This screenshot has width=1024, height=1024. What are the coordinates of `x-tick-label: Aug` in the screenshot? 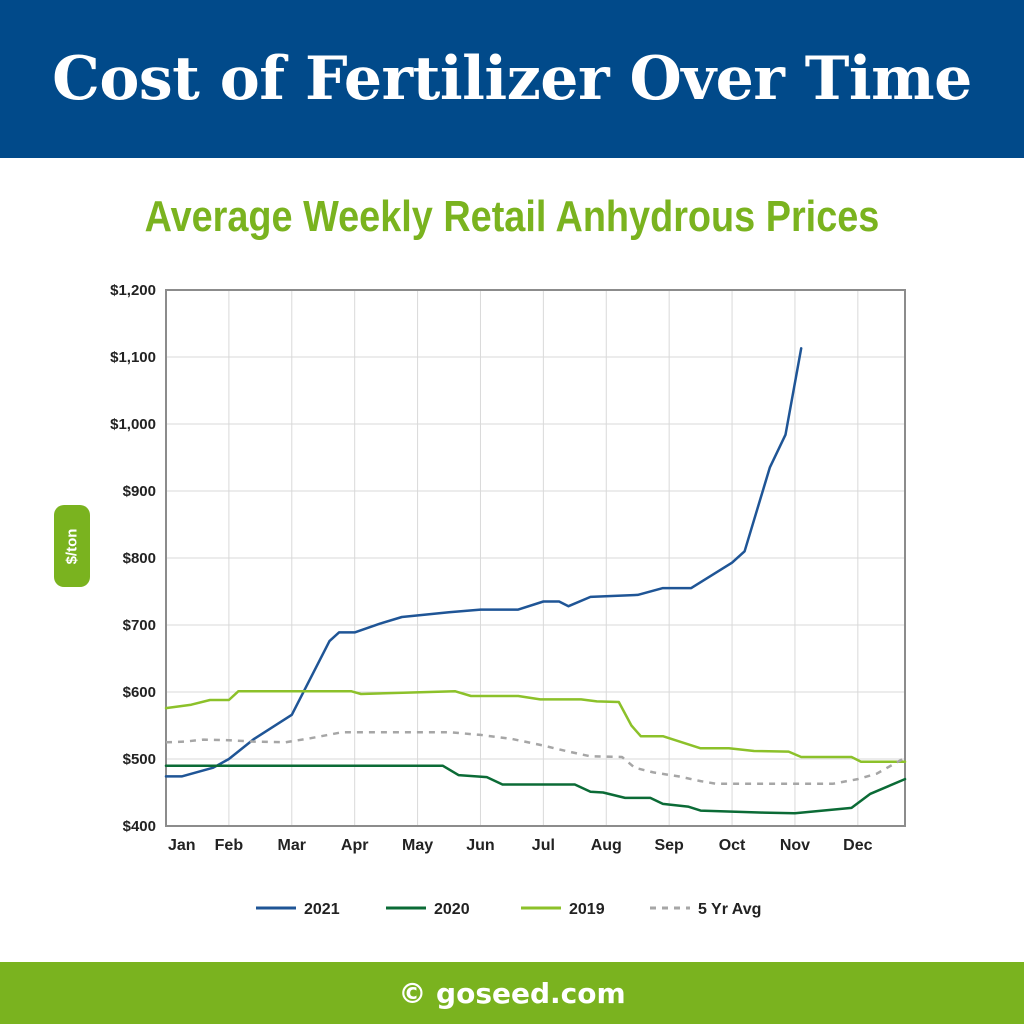 It's located at (606, 845).